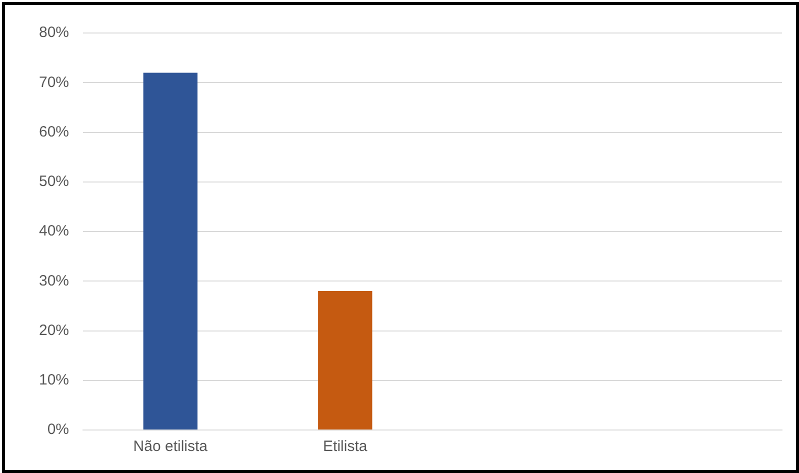 This screenshot has height=473, width=799. What do you see at coordinates (54, 330) in the screenshot?
I see `y-tick-label: 20%` at bounding box center [54, 330].